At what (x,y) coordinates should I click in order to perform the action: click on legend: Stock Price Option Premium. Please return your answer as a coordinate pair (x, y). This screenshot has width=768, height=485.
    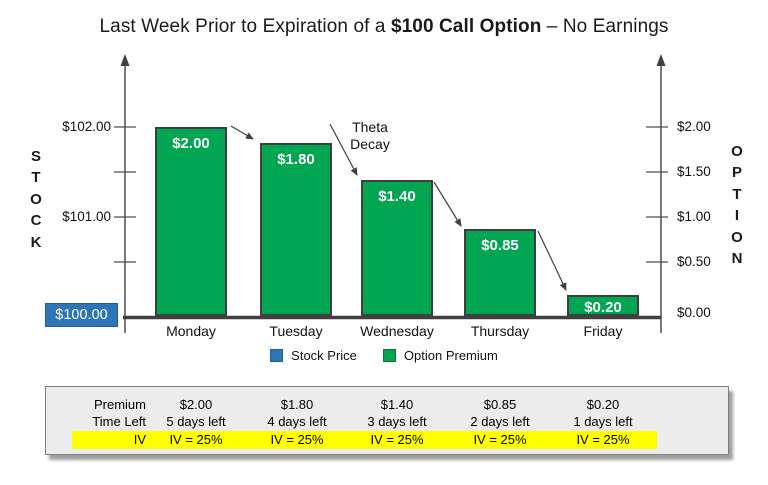
    Looking at the image, I should click on (384, 355).